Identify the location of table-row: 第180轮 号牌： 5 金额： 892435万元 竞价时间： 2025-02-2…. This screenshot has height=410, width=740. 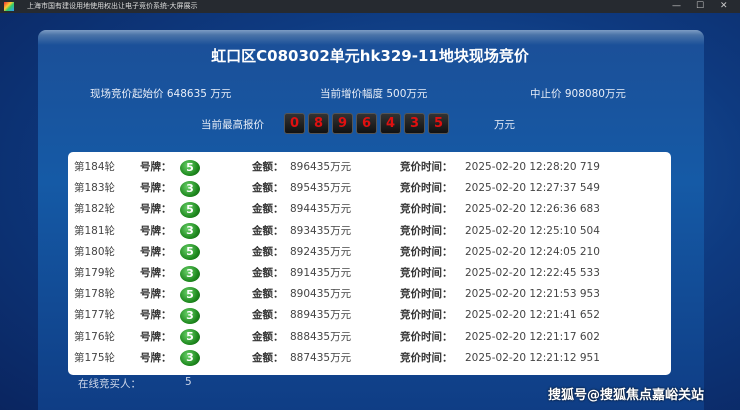
(369, 252).